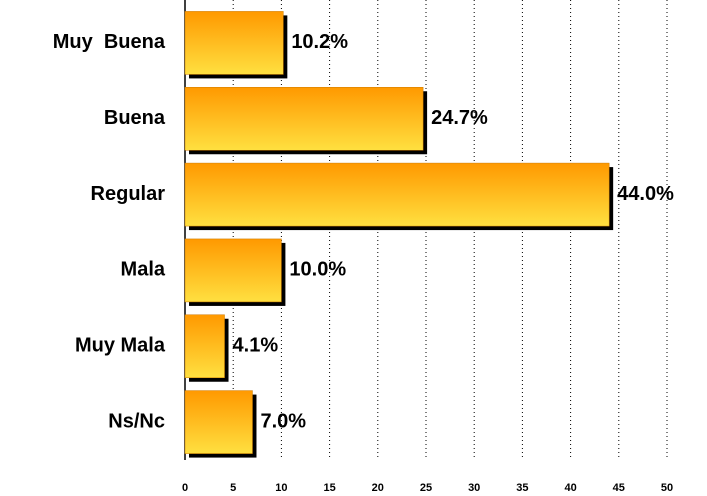 The height and width of the screenshot is (496, 707). I want to click on category-label: Muy Buena, so click(109, 42).